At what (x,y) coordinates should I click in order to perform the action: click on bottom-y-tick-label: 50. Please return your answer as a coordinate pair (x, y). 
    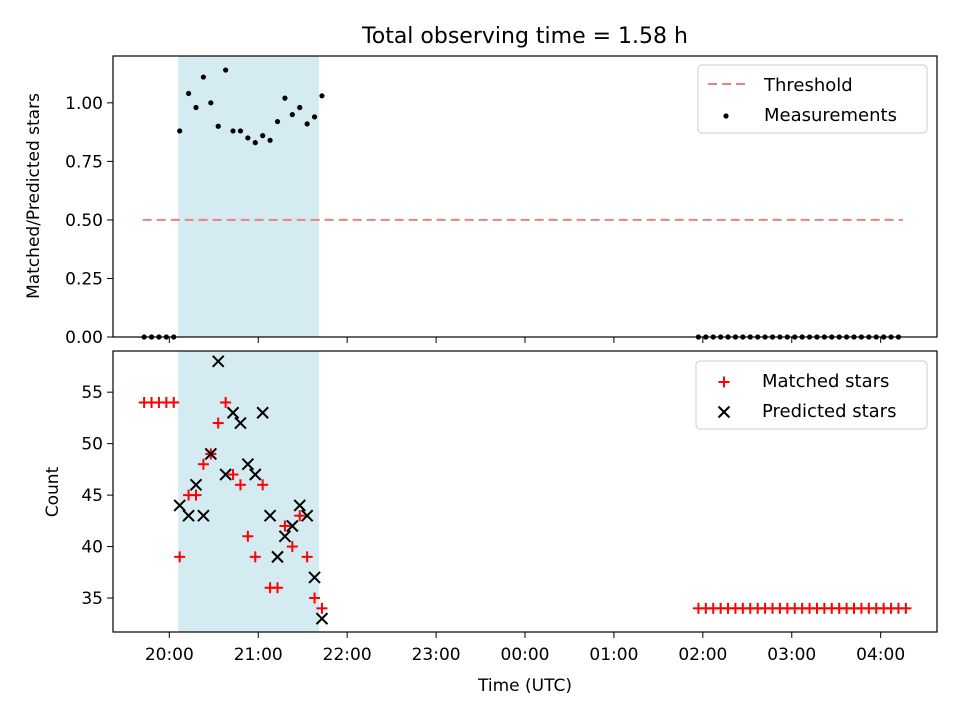
    Looking at the image, I should click on (92, 445).